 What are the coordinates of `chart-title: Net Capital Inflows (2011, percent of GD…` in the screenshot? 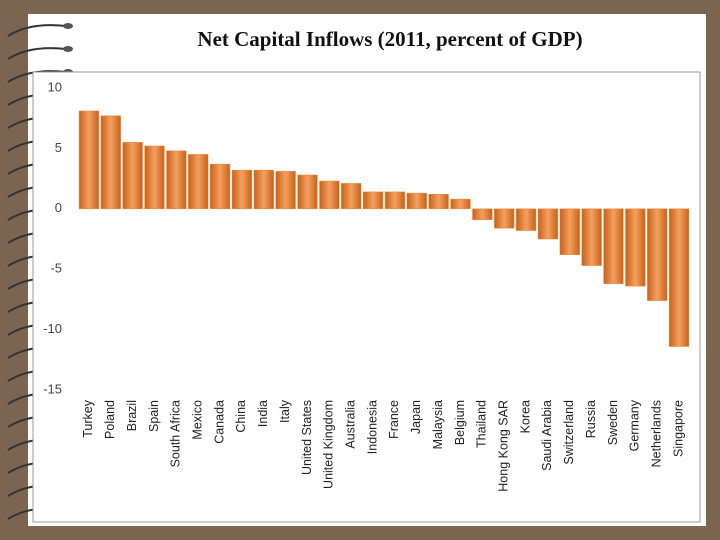 It's located at (389, 39).